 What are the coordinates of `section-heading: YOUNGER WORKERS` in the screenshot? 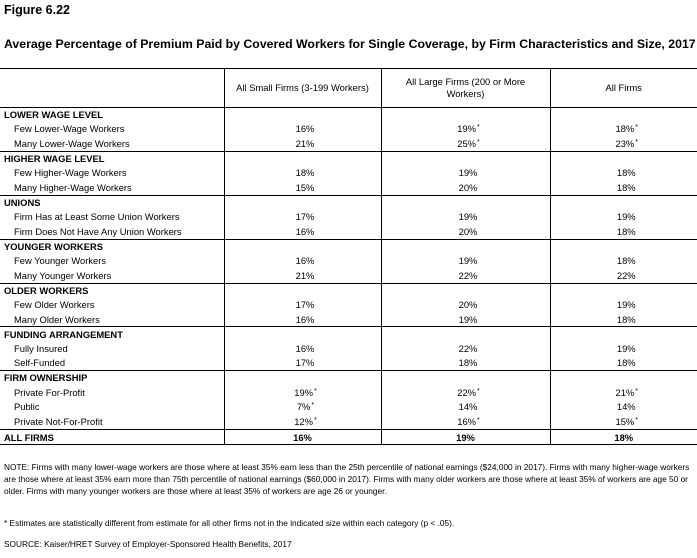 It's located at (112, 245).